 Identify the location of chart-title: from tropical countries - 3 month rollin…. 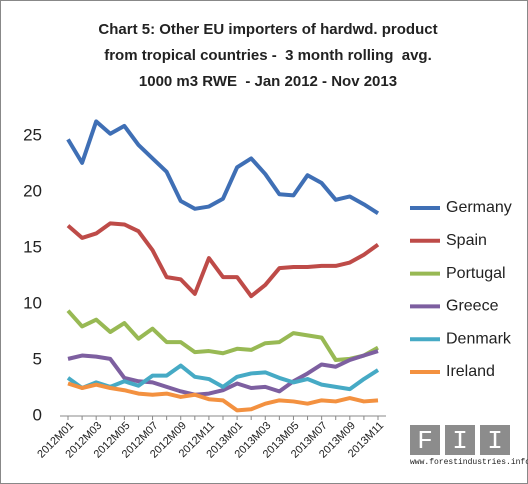
(268, 55).